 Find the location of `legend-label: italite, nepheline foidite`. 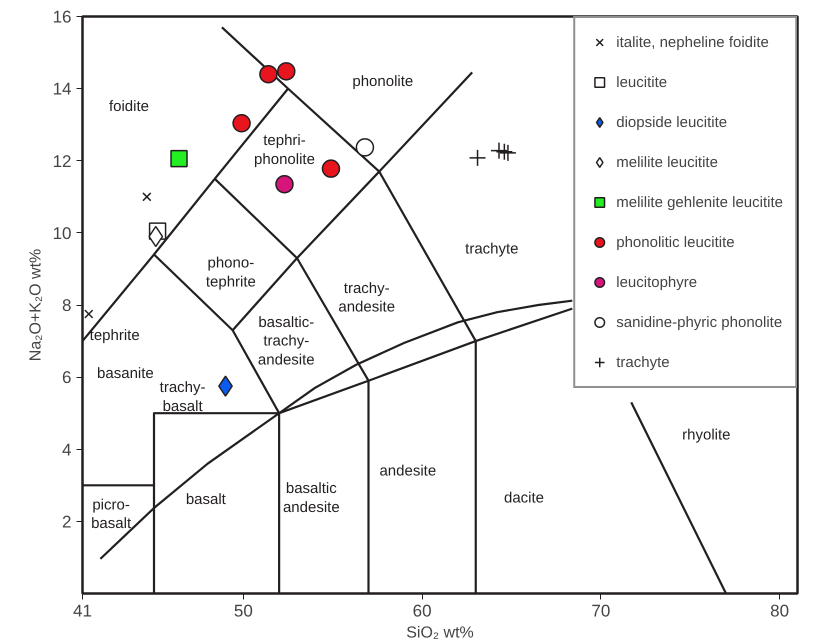

legend-label: italite, nepheline foidite is located at coordinates (692, 42).